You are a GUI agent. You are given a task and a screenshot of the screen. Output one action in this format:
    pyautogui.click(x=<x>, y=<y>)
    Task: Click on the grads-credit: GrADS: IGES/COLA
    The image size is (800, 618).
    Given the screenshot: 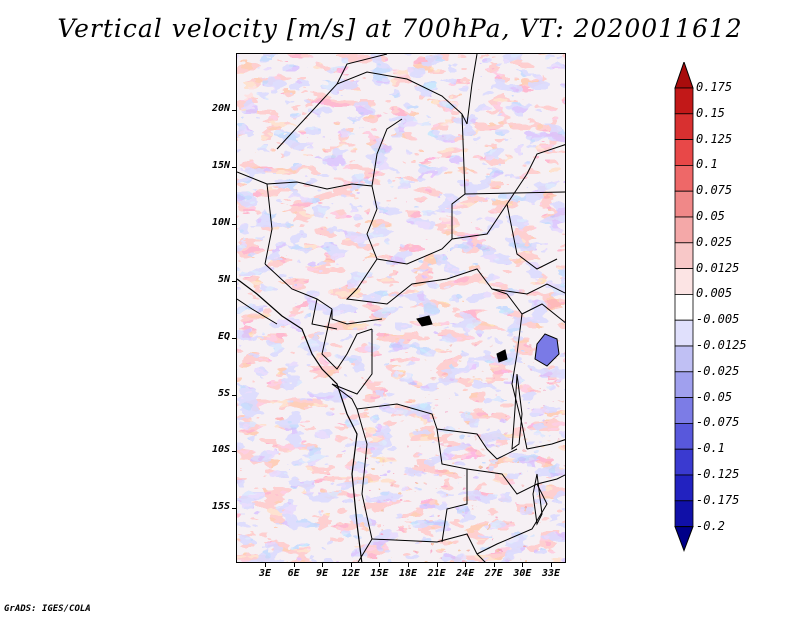 What is the action you would take?
    pyautogui.click(x=47, y=609)
    